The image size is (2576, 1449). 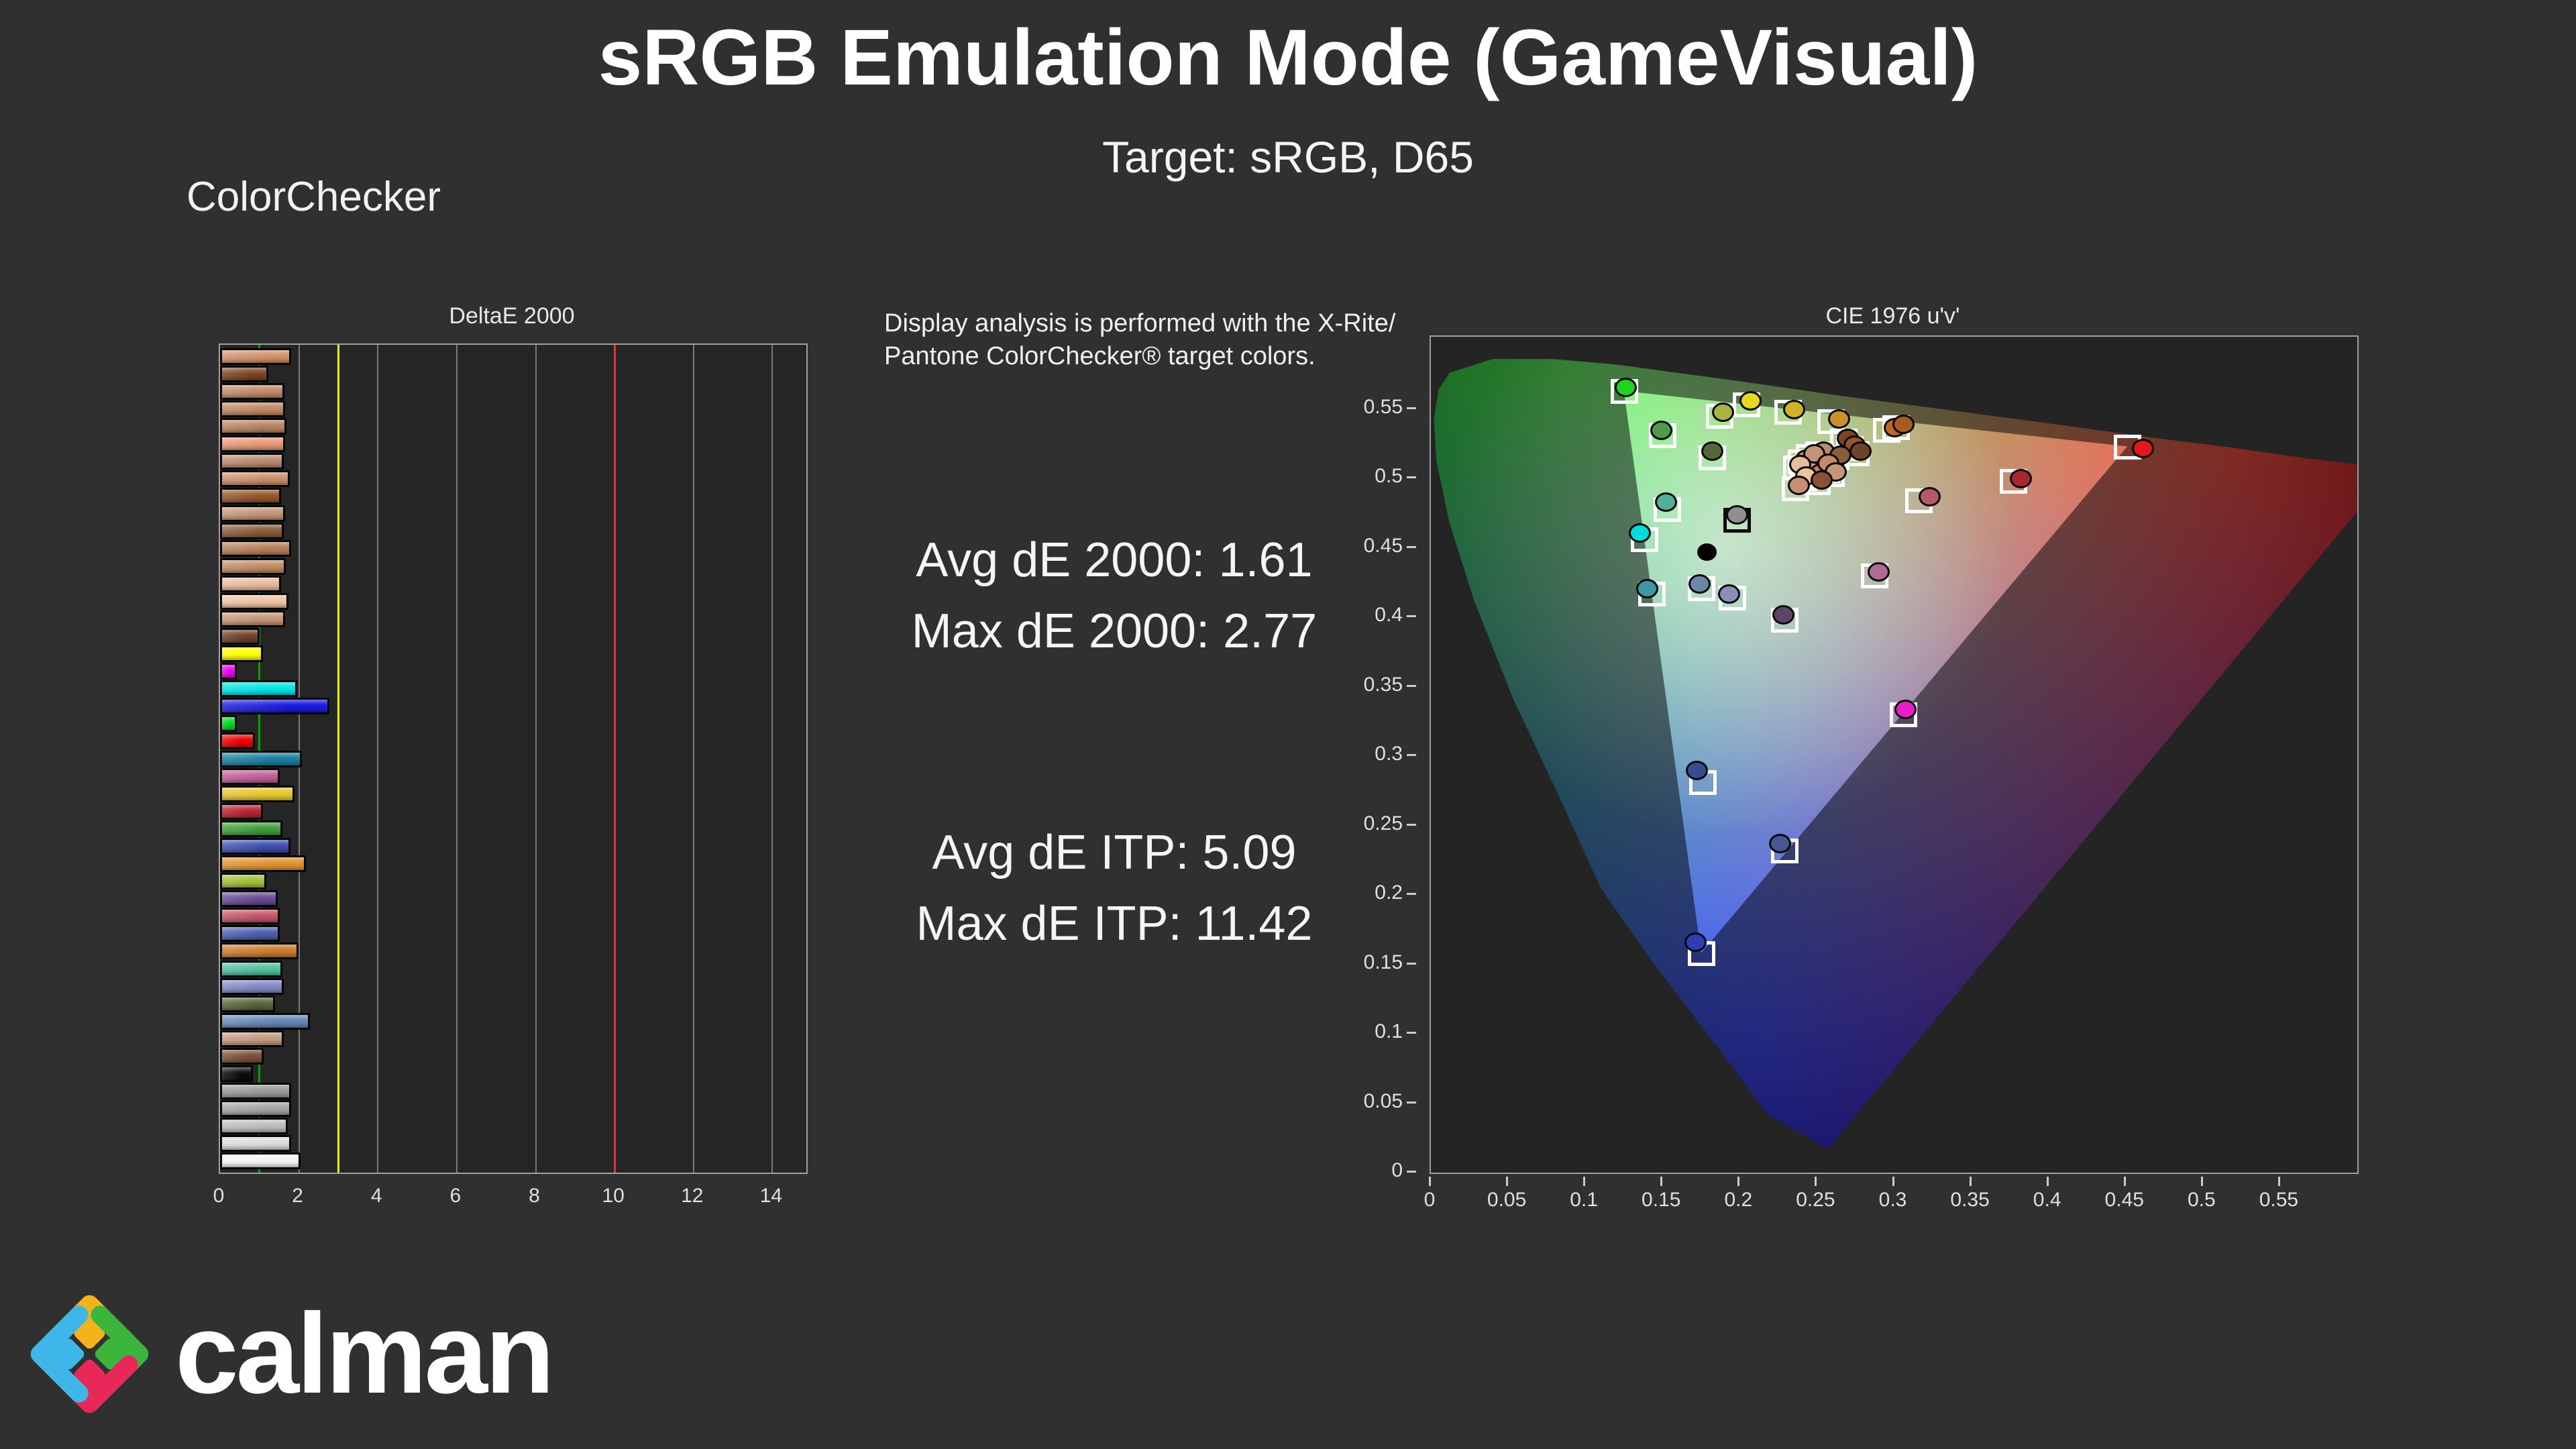 I want to click on bar-x-tick-label: 2, so click(x=297, y=1196).